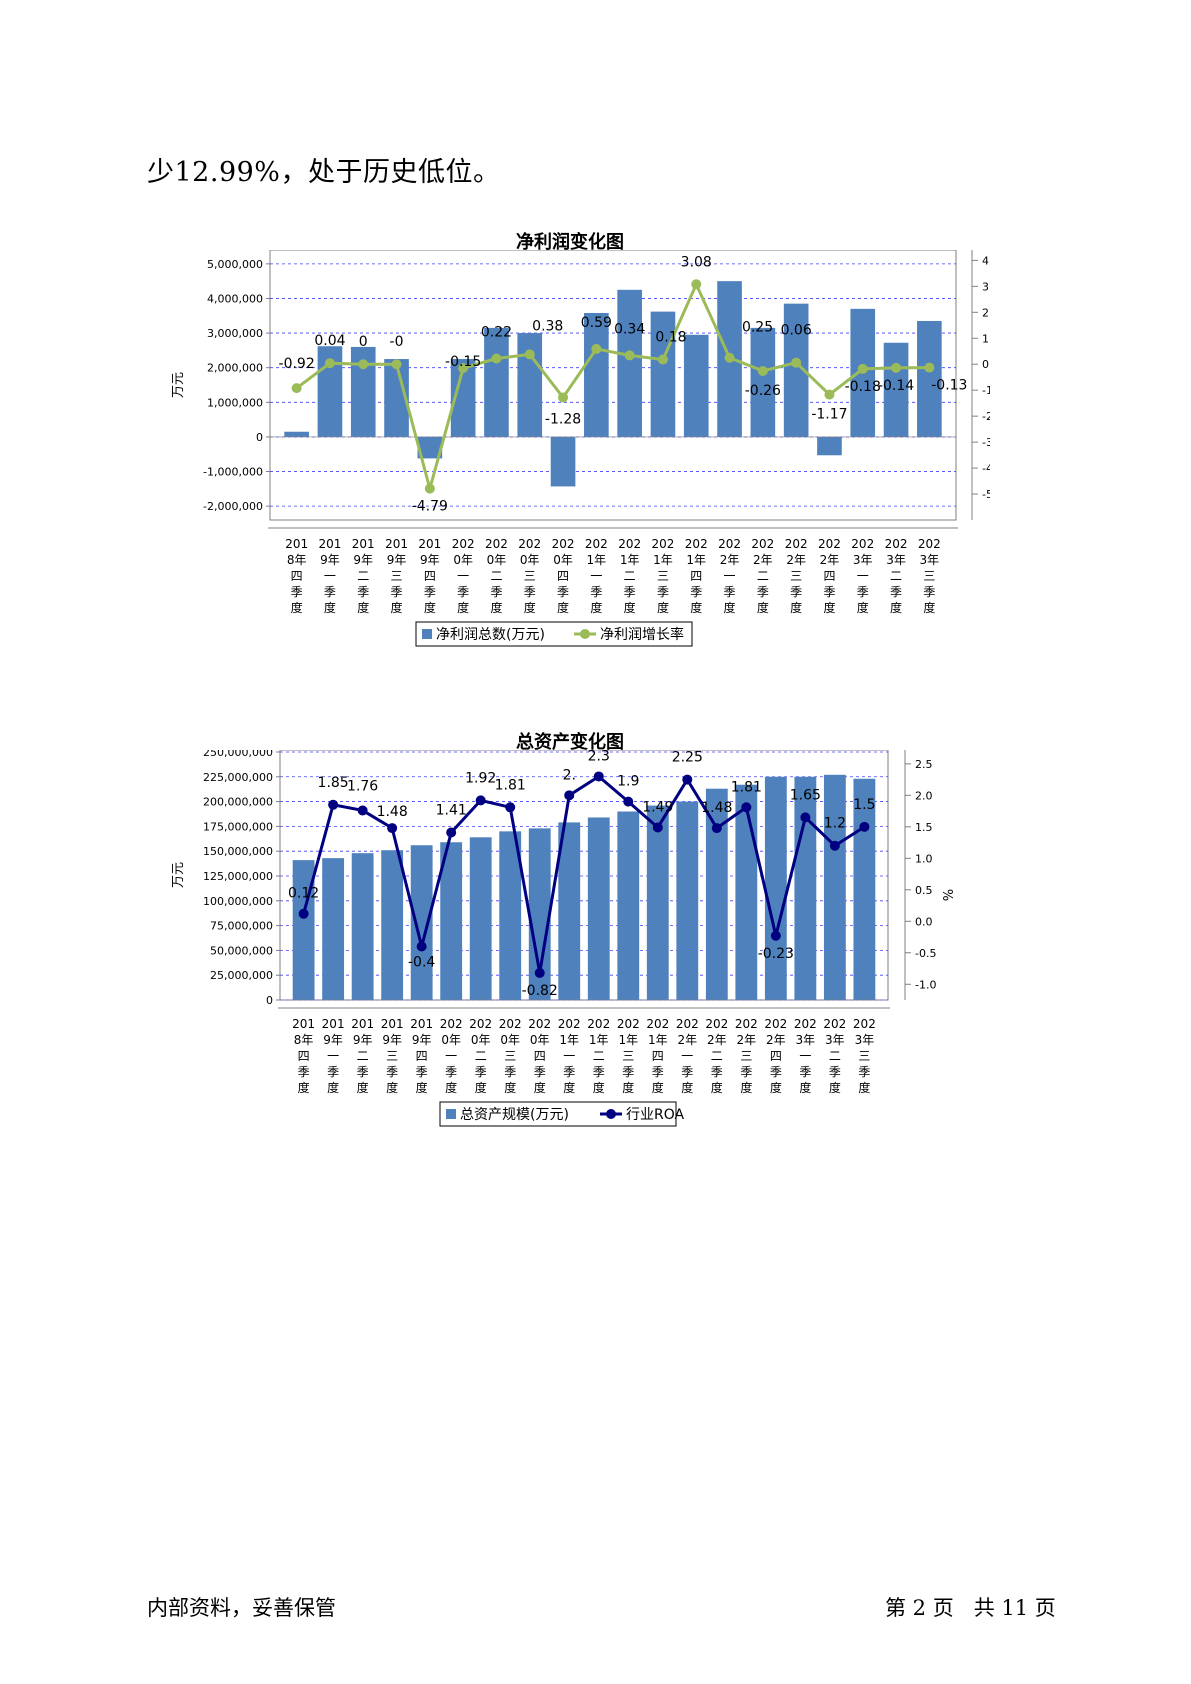  I want to click on x-tick-label: 202 0年四季度, so click(539, 1056).